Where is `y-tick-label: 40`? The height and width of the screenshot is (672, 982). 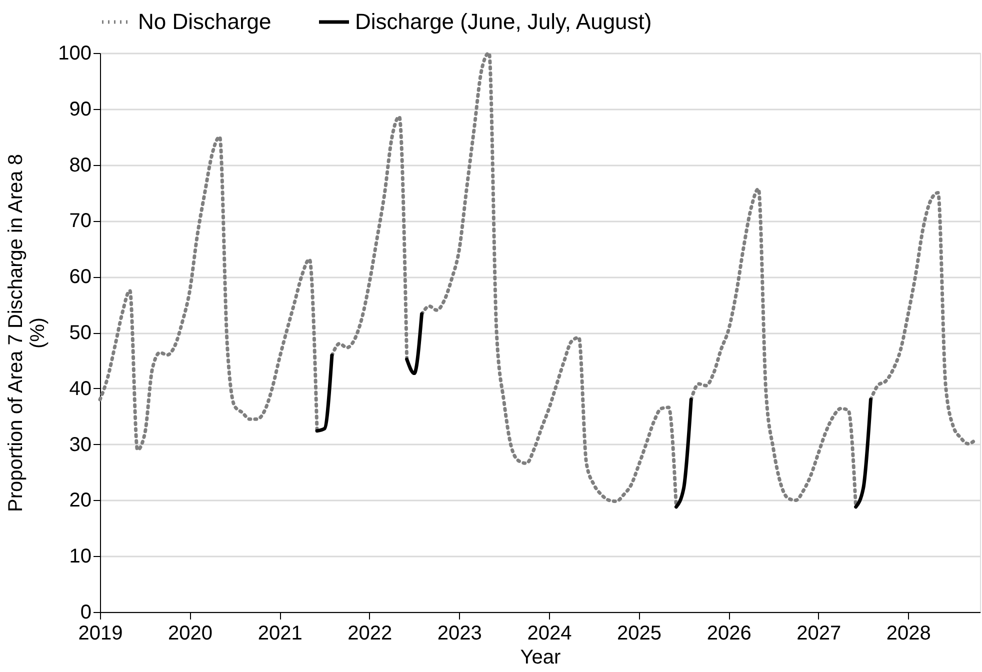 y-tick-label: 40 is located at coordinates (80, 389).